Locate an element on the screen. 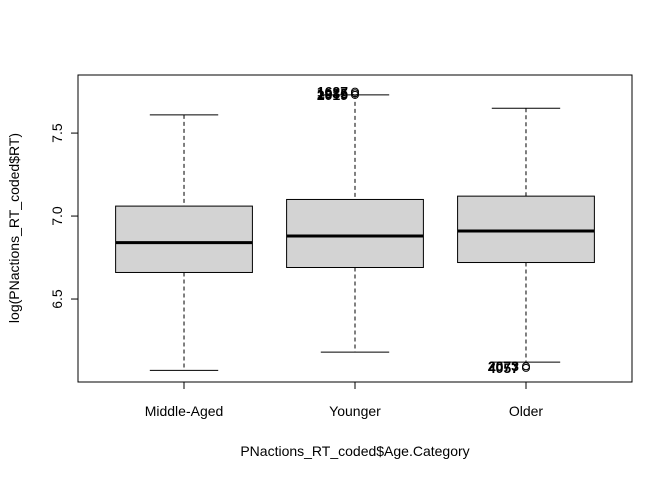 This screenshot has height=480, width=672. outlier-label: 1627 is located at coordinates (332, 92).